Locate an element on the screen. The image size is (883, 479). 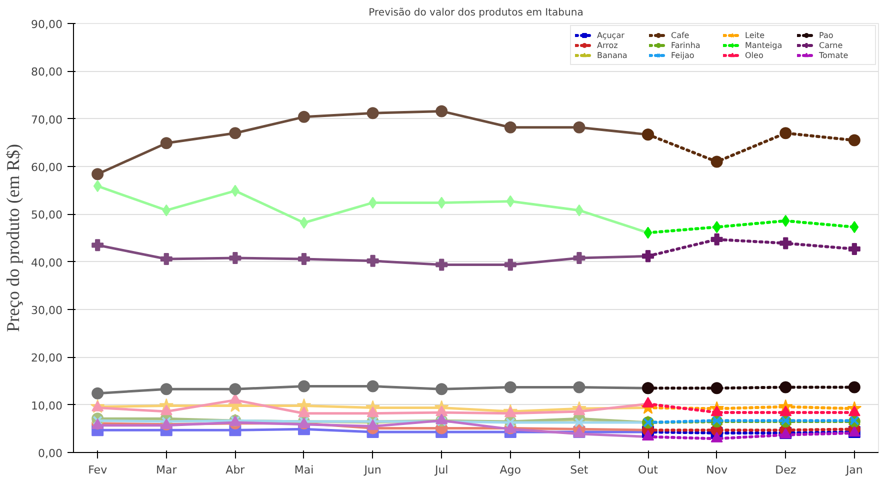
x-tick-label: Jun is located at coordinates (372, 470).